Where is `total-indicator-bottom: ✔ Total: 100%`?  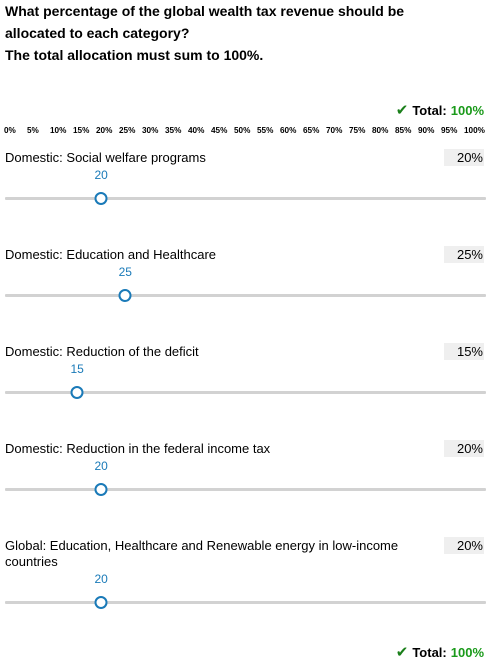 total-indicator-bottom: ✔ Total: 100% is located at coordinates (440, 652).